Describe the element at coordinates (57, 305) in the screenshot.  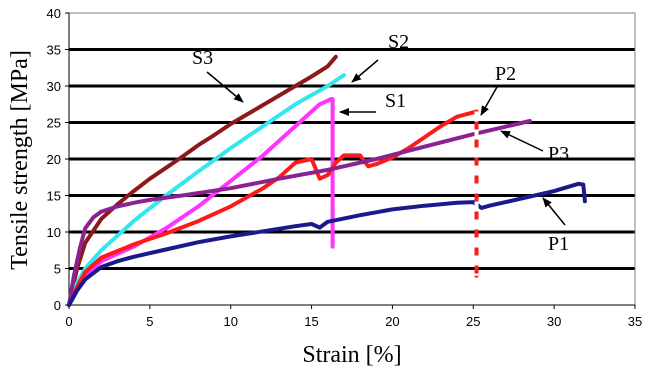
I see `y-tick-label-0: 0` at that location.